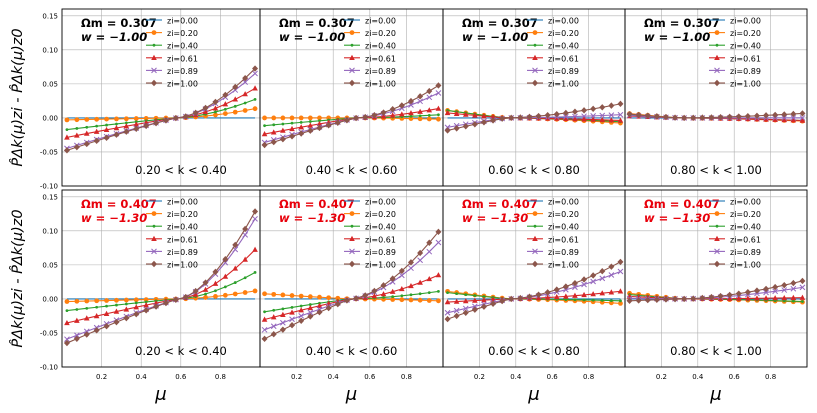  What do you see at coordinates (142, 377) in the screenshot?
I see `x-tick-label: 0.4` at bounding box center [142, 377].